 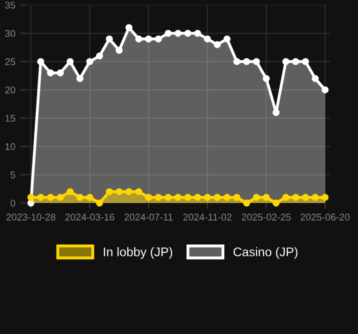 What do you see at coordinates (266, 253) in the screenshot?
I see `legend-label: Casino (JP)` at bounding box center [266, 253].